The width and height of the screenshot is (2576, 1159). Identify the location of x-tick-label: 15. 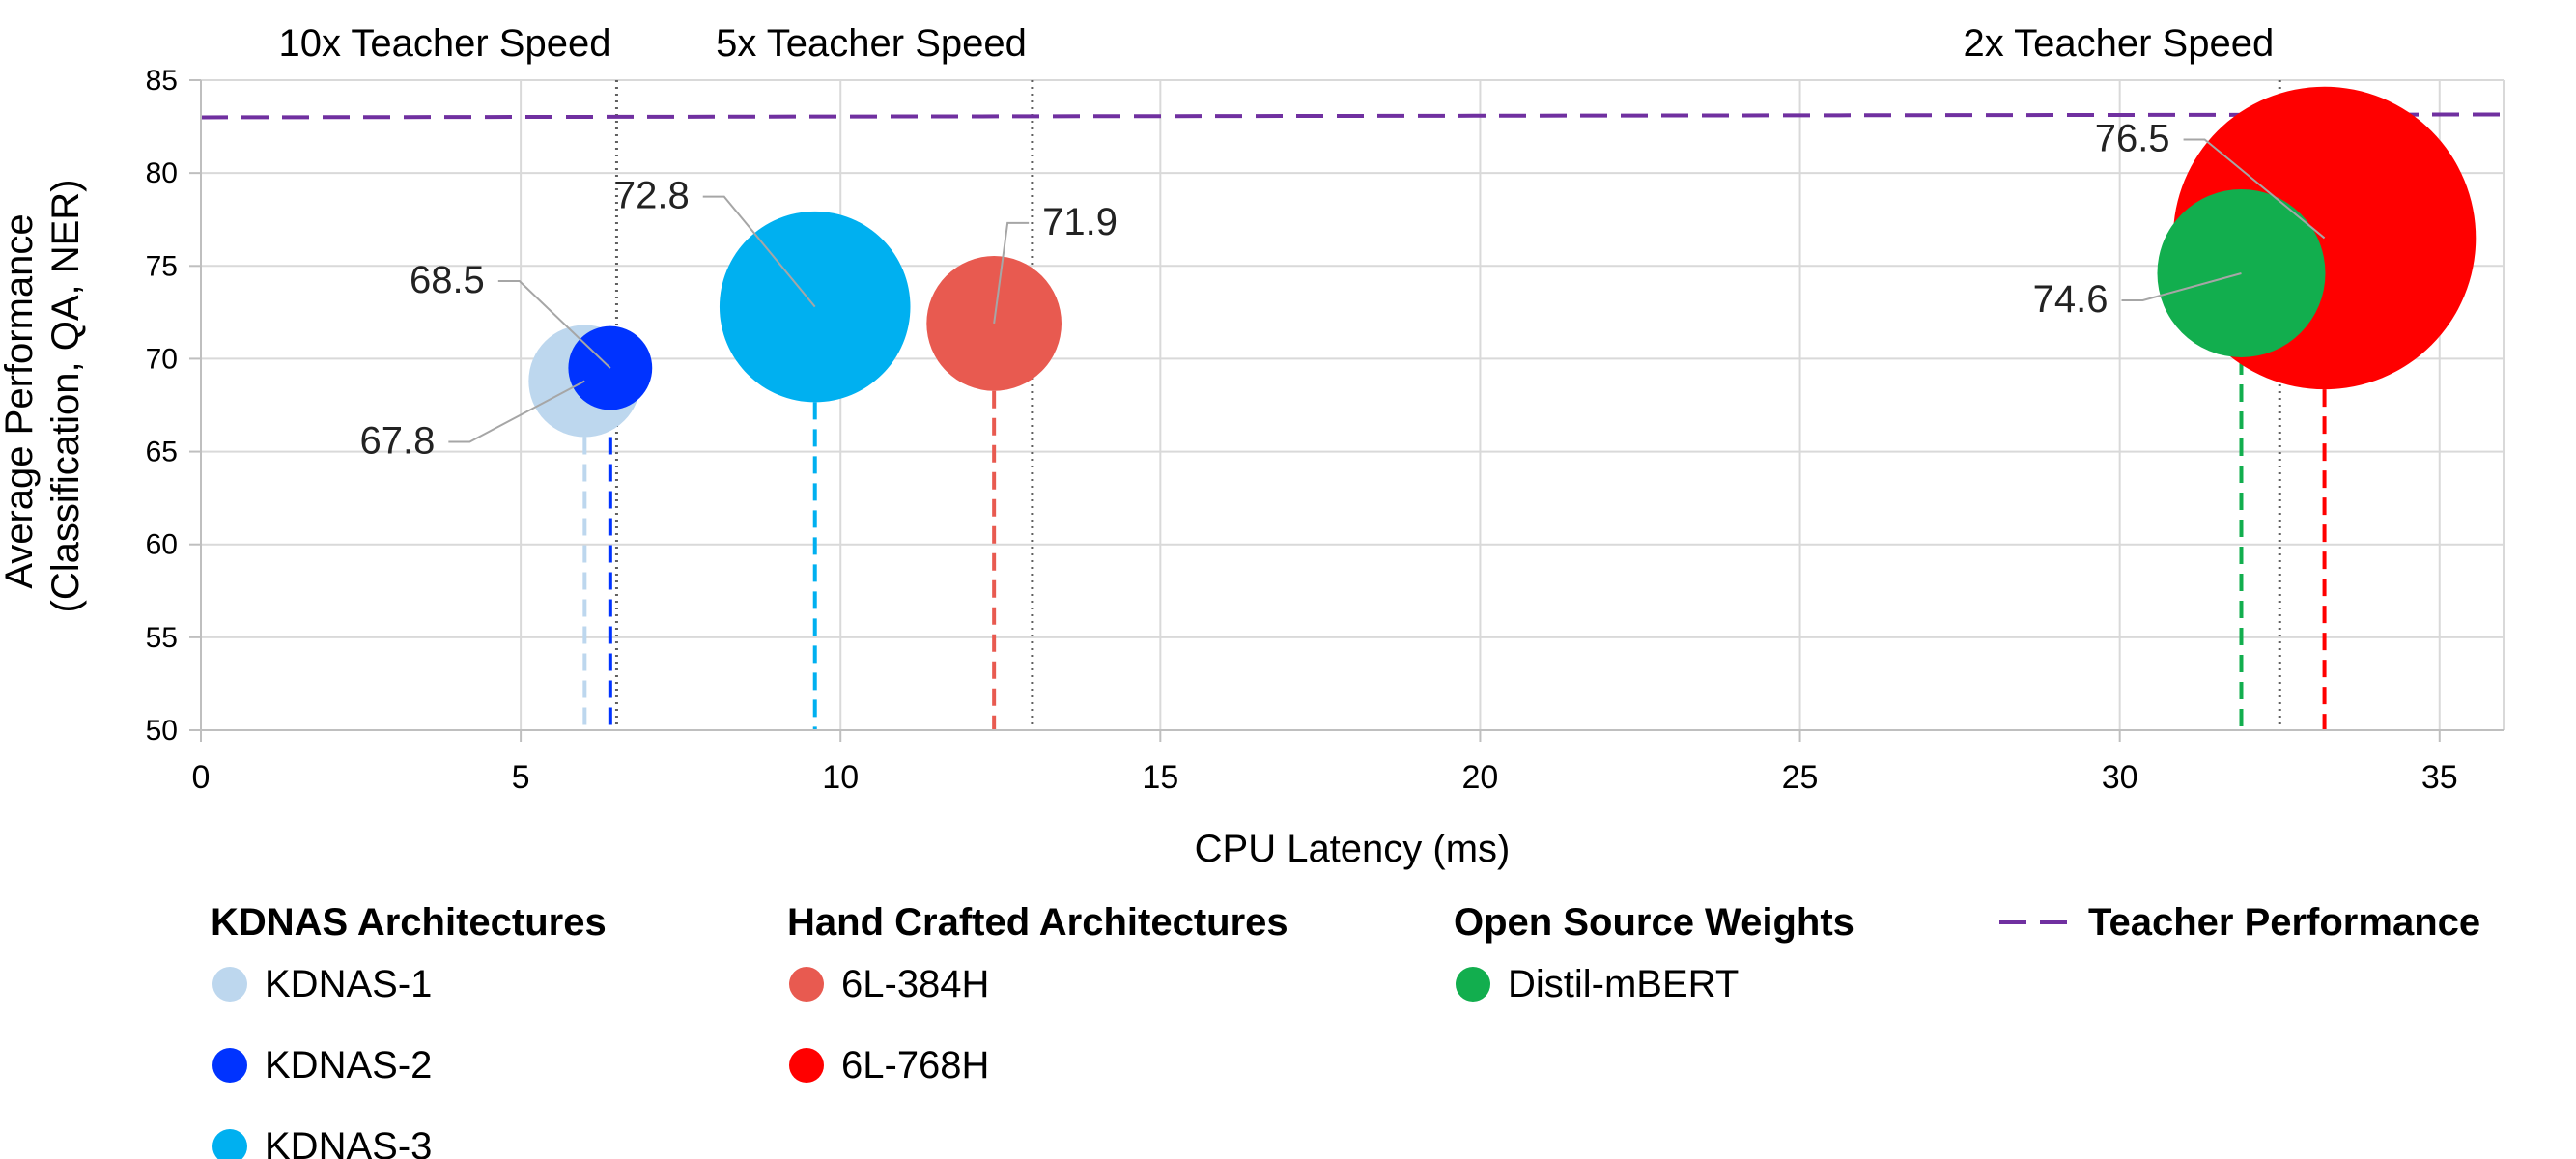
(1160, 777).